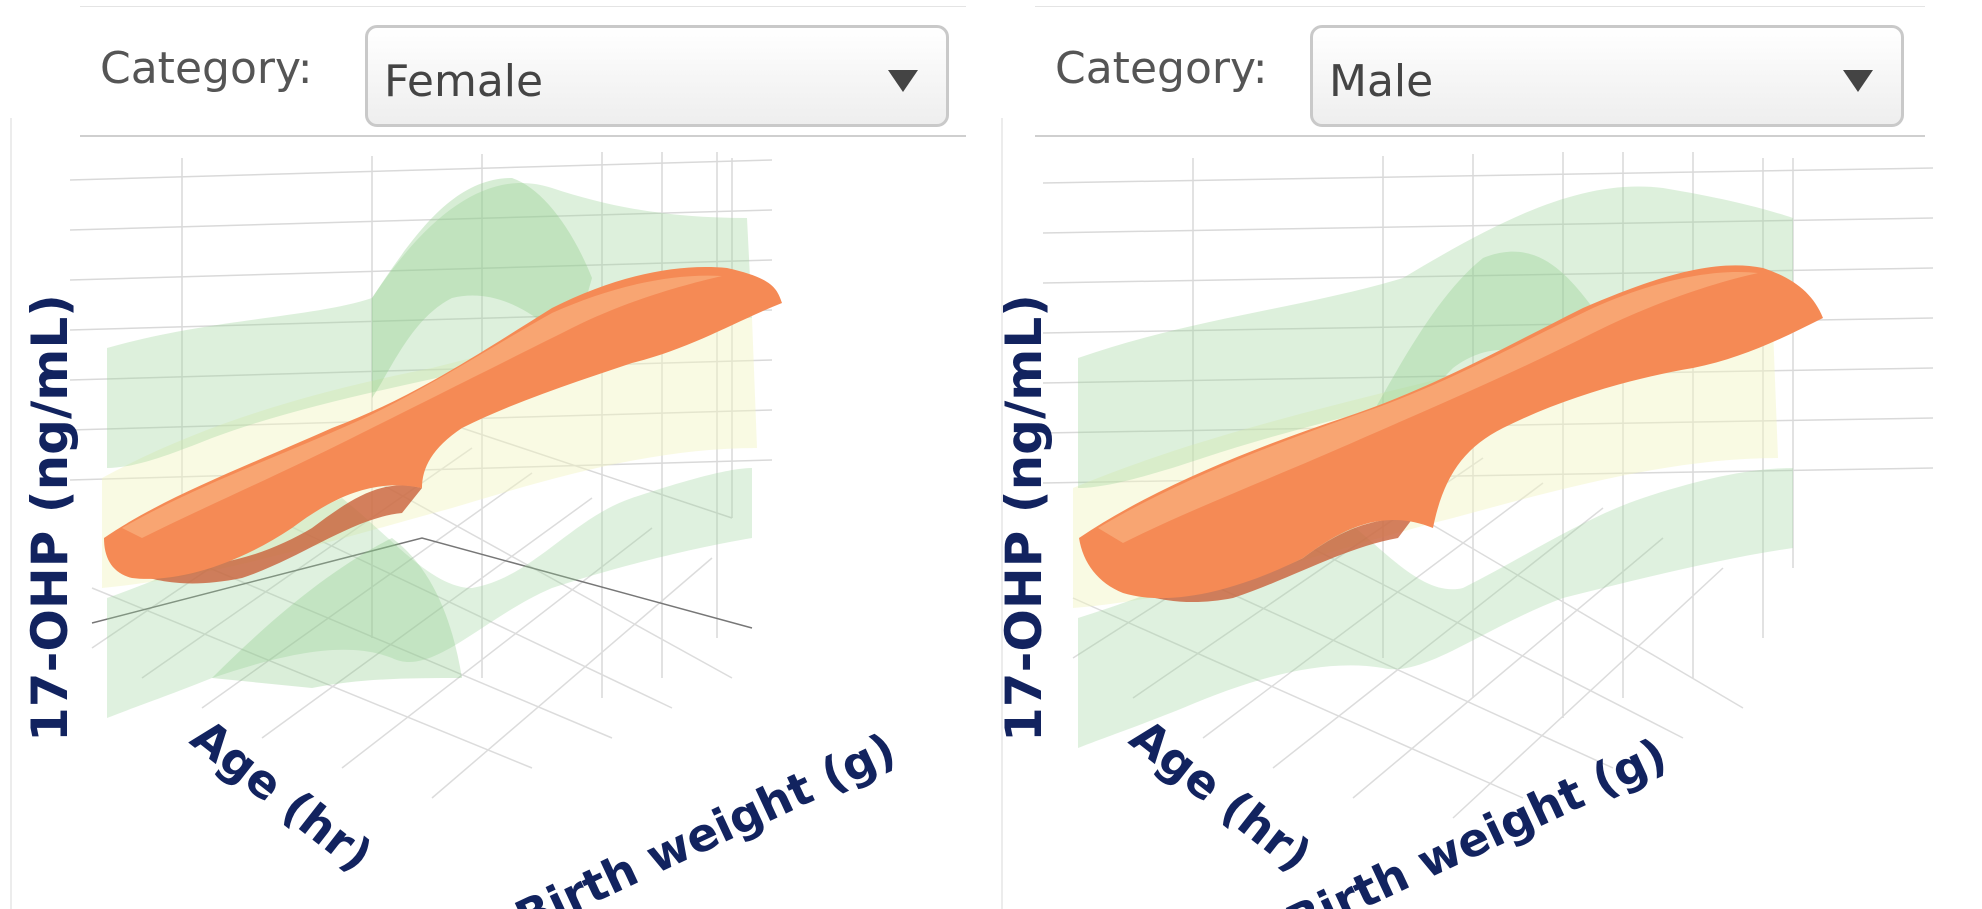 The width and height of the screenshot is (1982, 909). Describe the element at coordinates (1381, 81) in the screenshot. I see `category-selected-value: Male` at that location.